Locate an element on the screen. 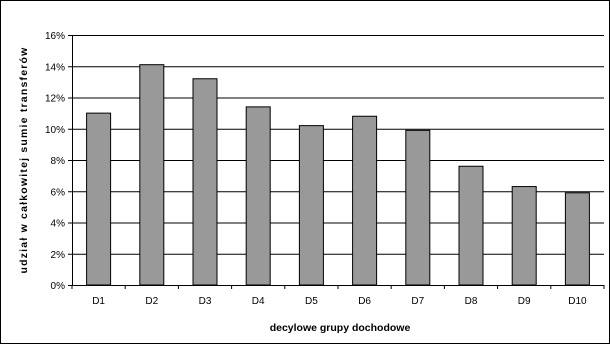  x-tick-label-d5: D5 is located at coordinates (311, 301).